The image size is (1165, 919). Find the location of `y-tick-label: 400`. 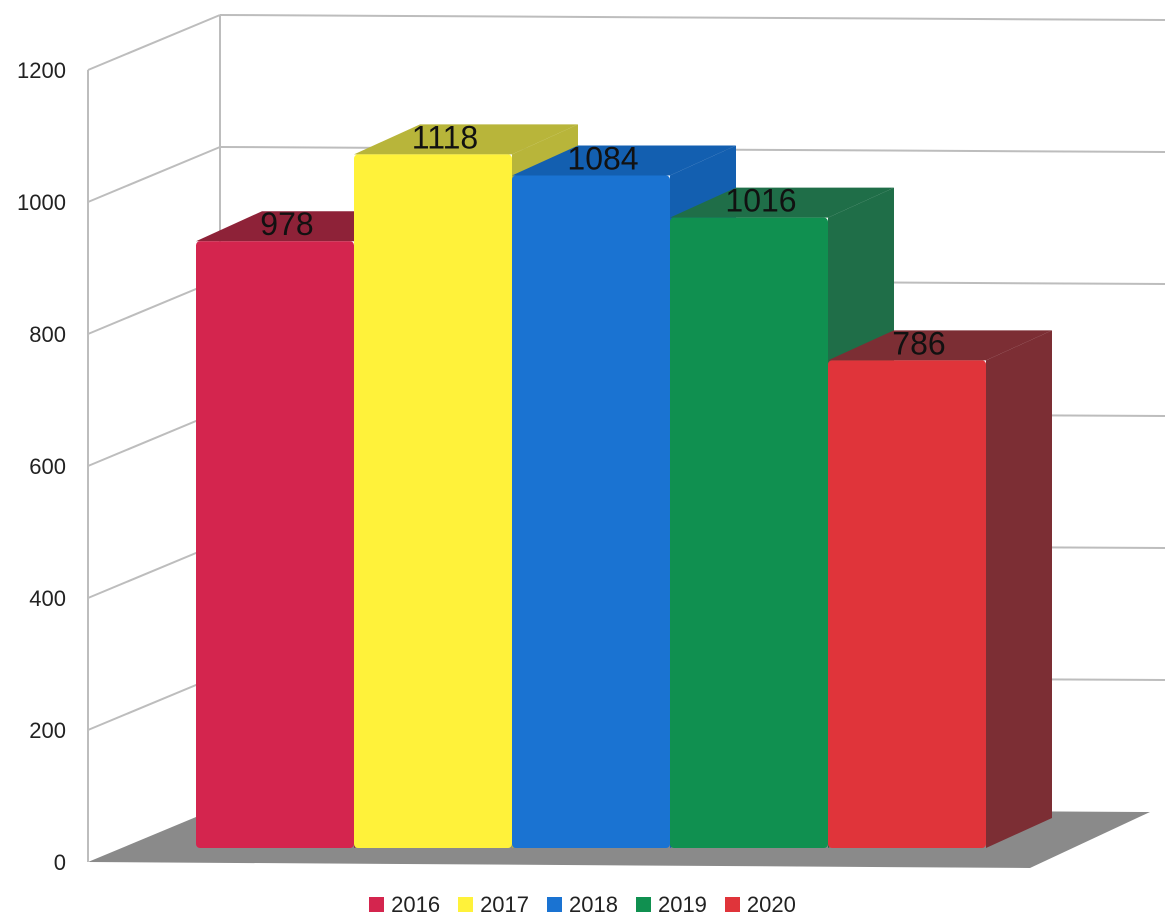

y-tick-label: 400 is located at coordinates (47, 598).